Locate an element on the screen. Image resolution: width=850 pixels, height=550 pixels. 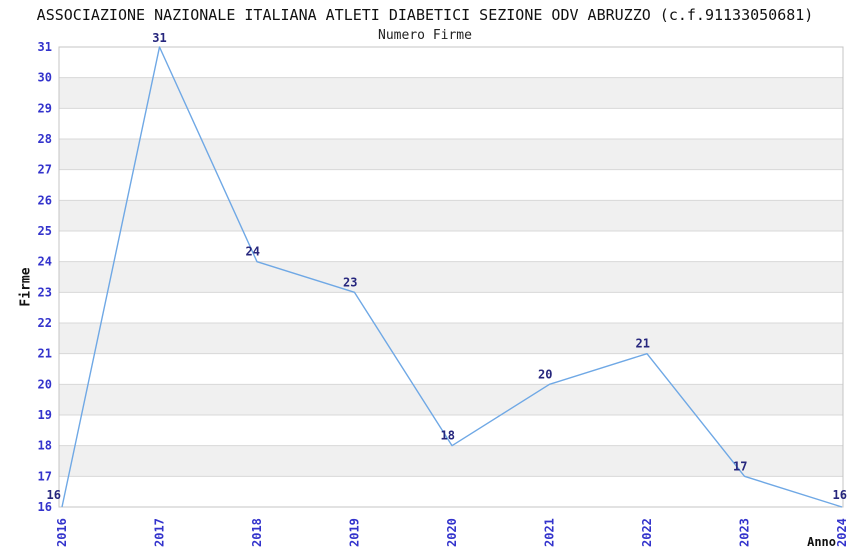
x-tick-label: 2017 is located at coordinates (160, 532).